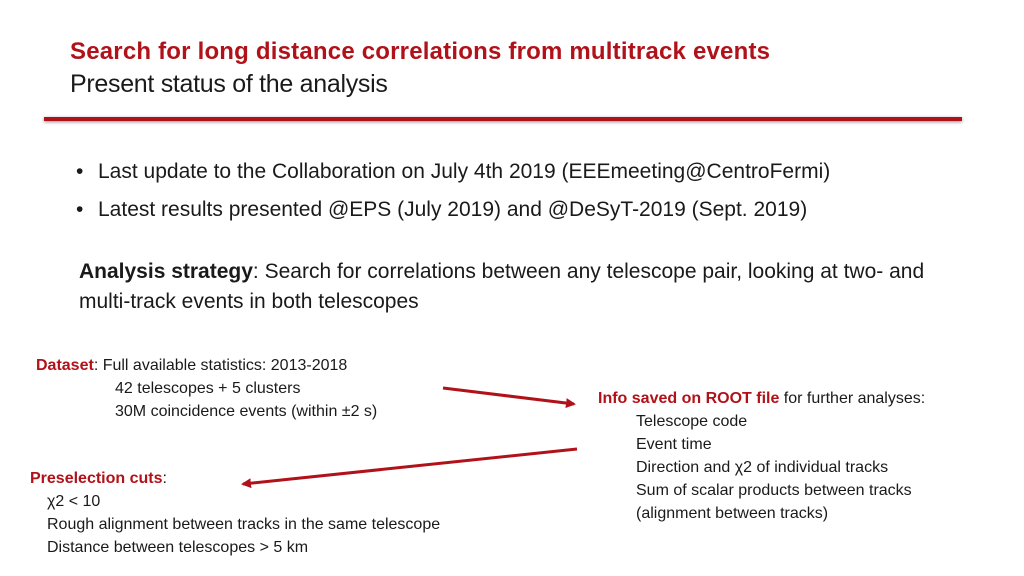 This screenshot has height=576, width=1024. Describe the element at coordinates (774, 490) in the screenshot. I see `info-line: Sum of scalar products between tracks` at that location.